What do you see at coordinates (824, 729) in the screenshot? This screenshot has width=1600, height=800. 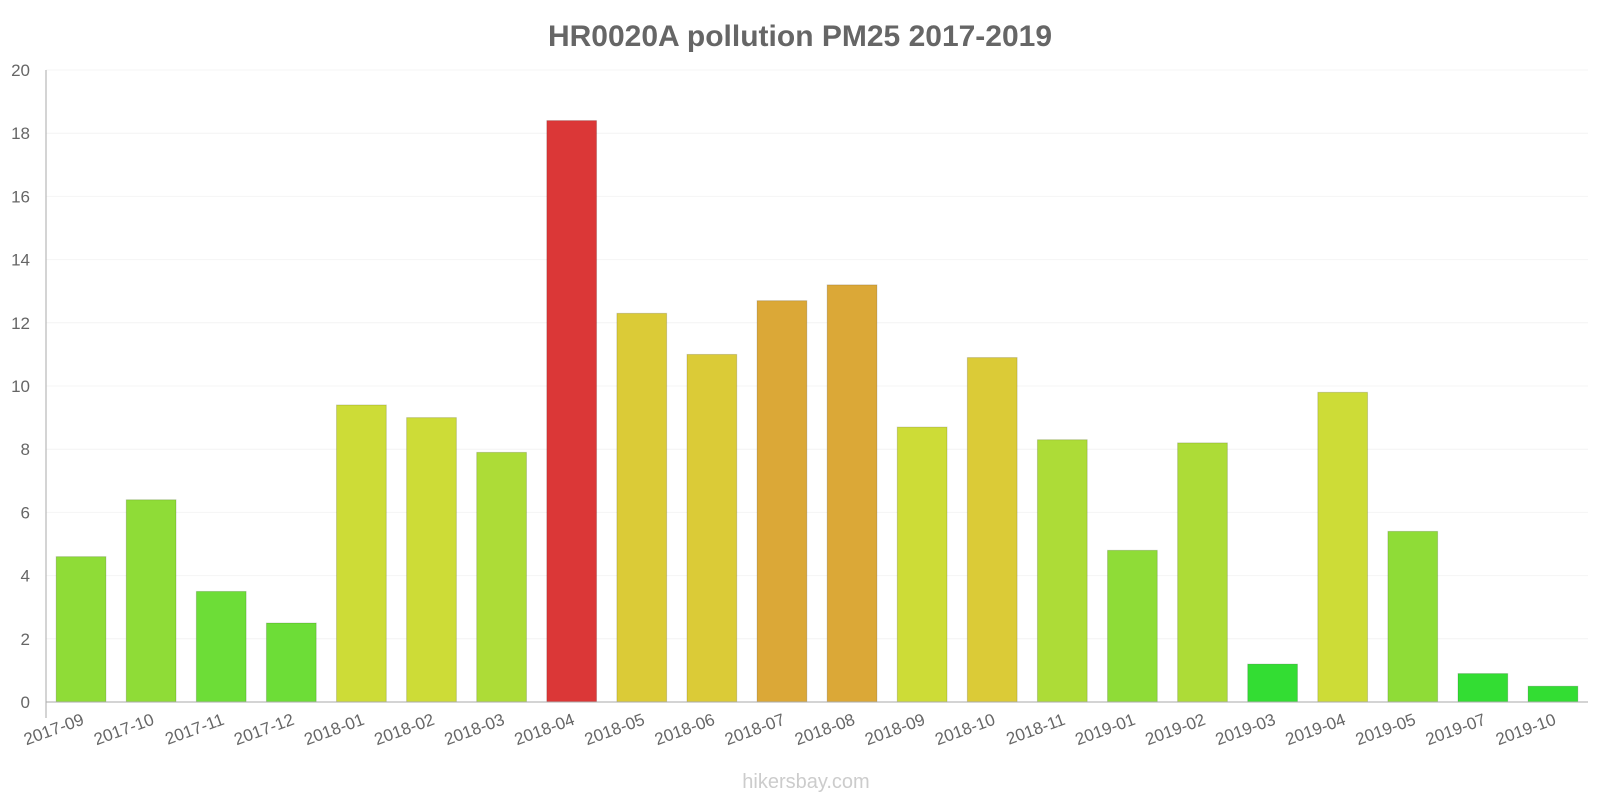 I see `x-tick-label: 2018-08` at bounding box center [824, 729].